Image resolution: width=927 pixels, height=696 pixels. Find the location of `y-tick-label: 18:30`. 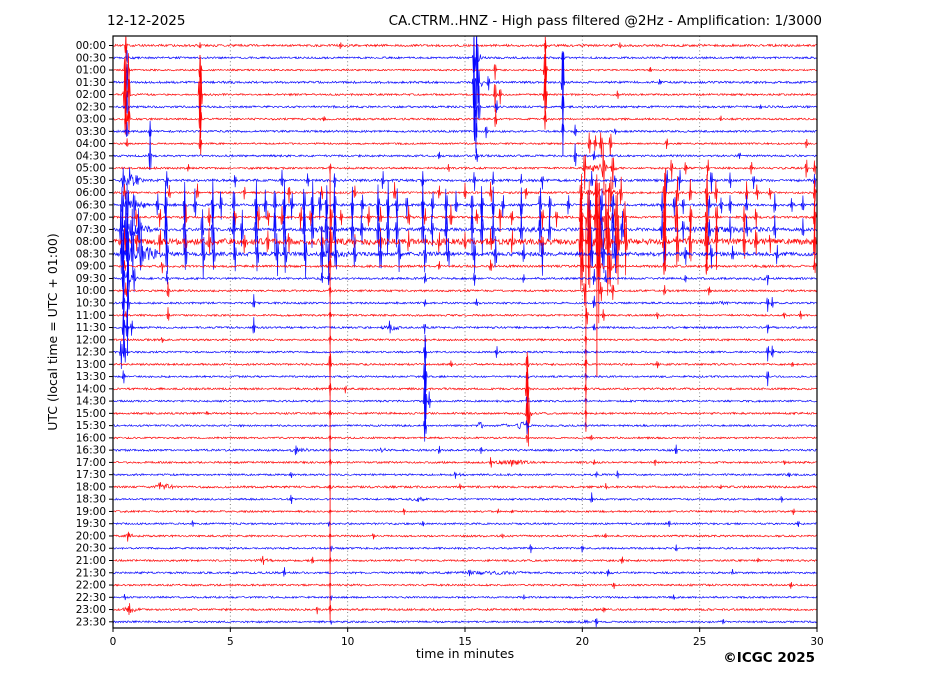

y-tick-label: 18:30 is located at coordinates (91, 500).